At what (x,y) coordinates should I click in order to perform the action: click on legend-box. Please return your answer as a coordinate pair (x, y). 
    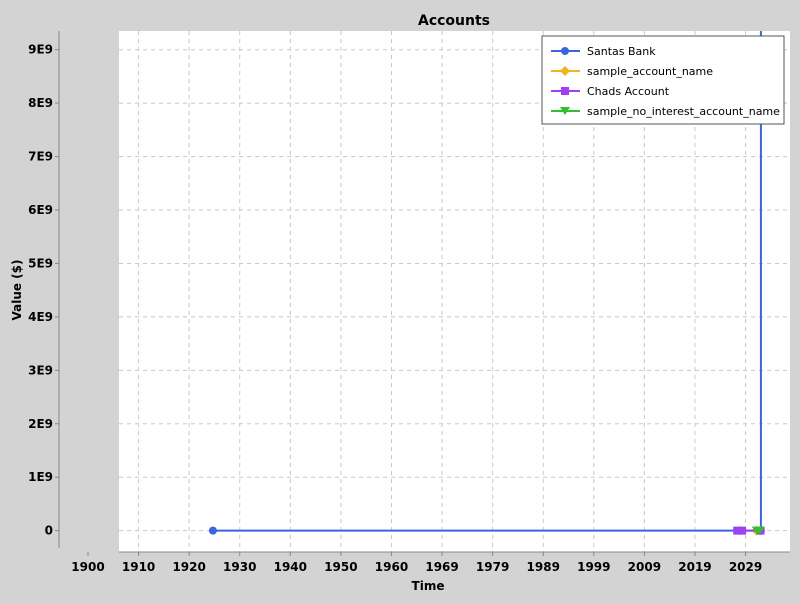
    Looking at the image, I should click on (663, 80).